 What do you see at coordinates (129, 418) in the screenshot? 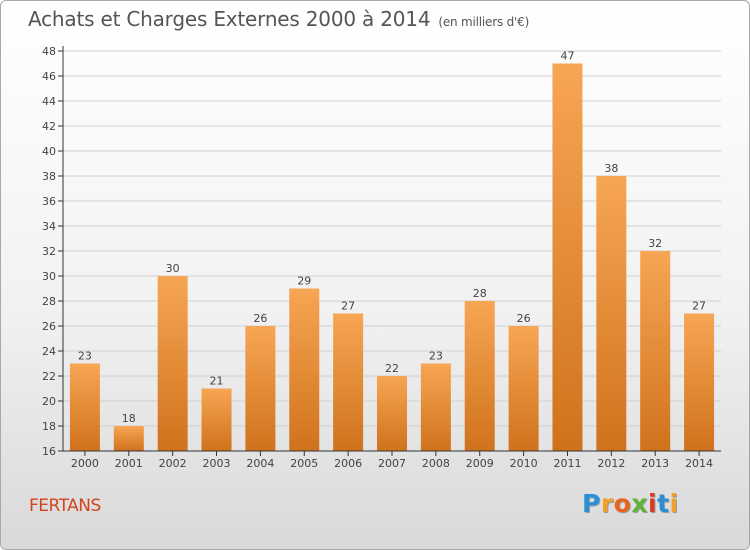
I see `data-label: 18` at bounding box center [129, 418].